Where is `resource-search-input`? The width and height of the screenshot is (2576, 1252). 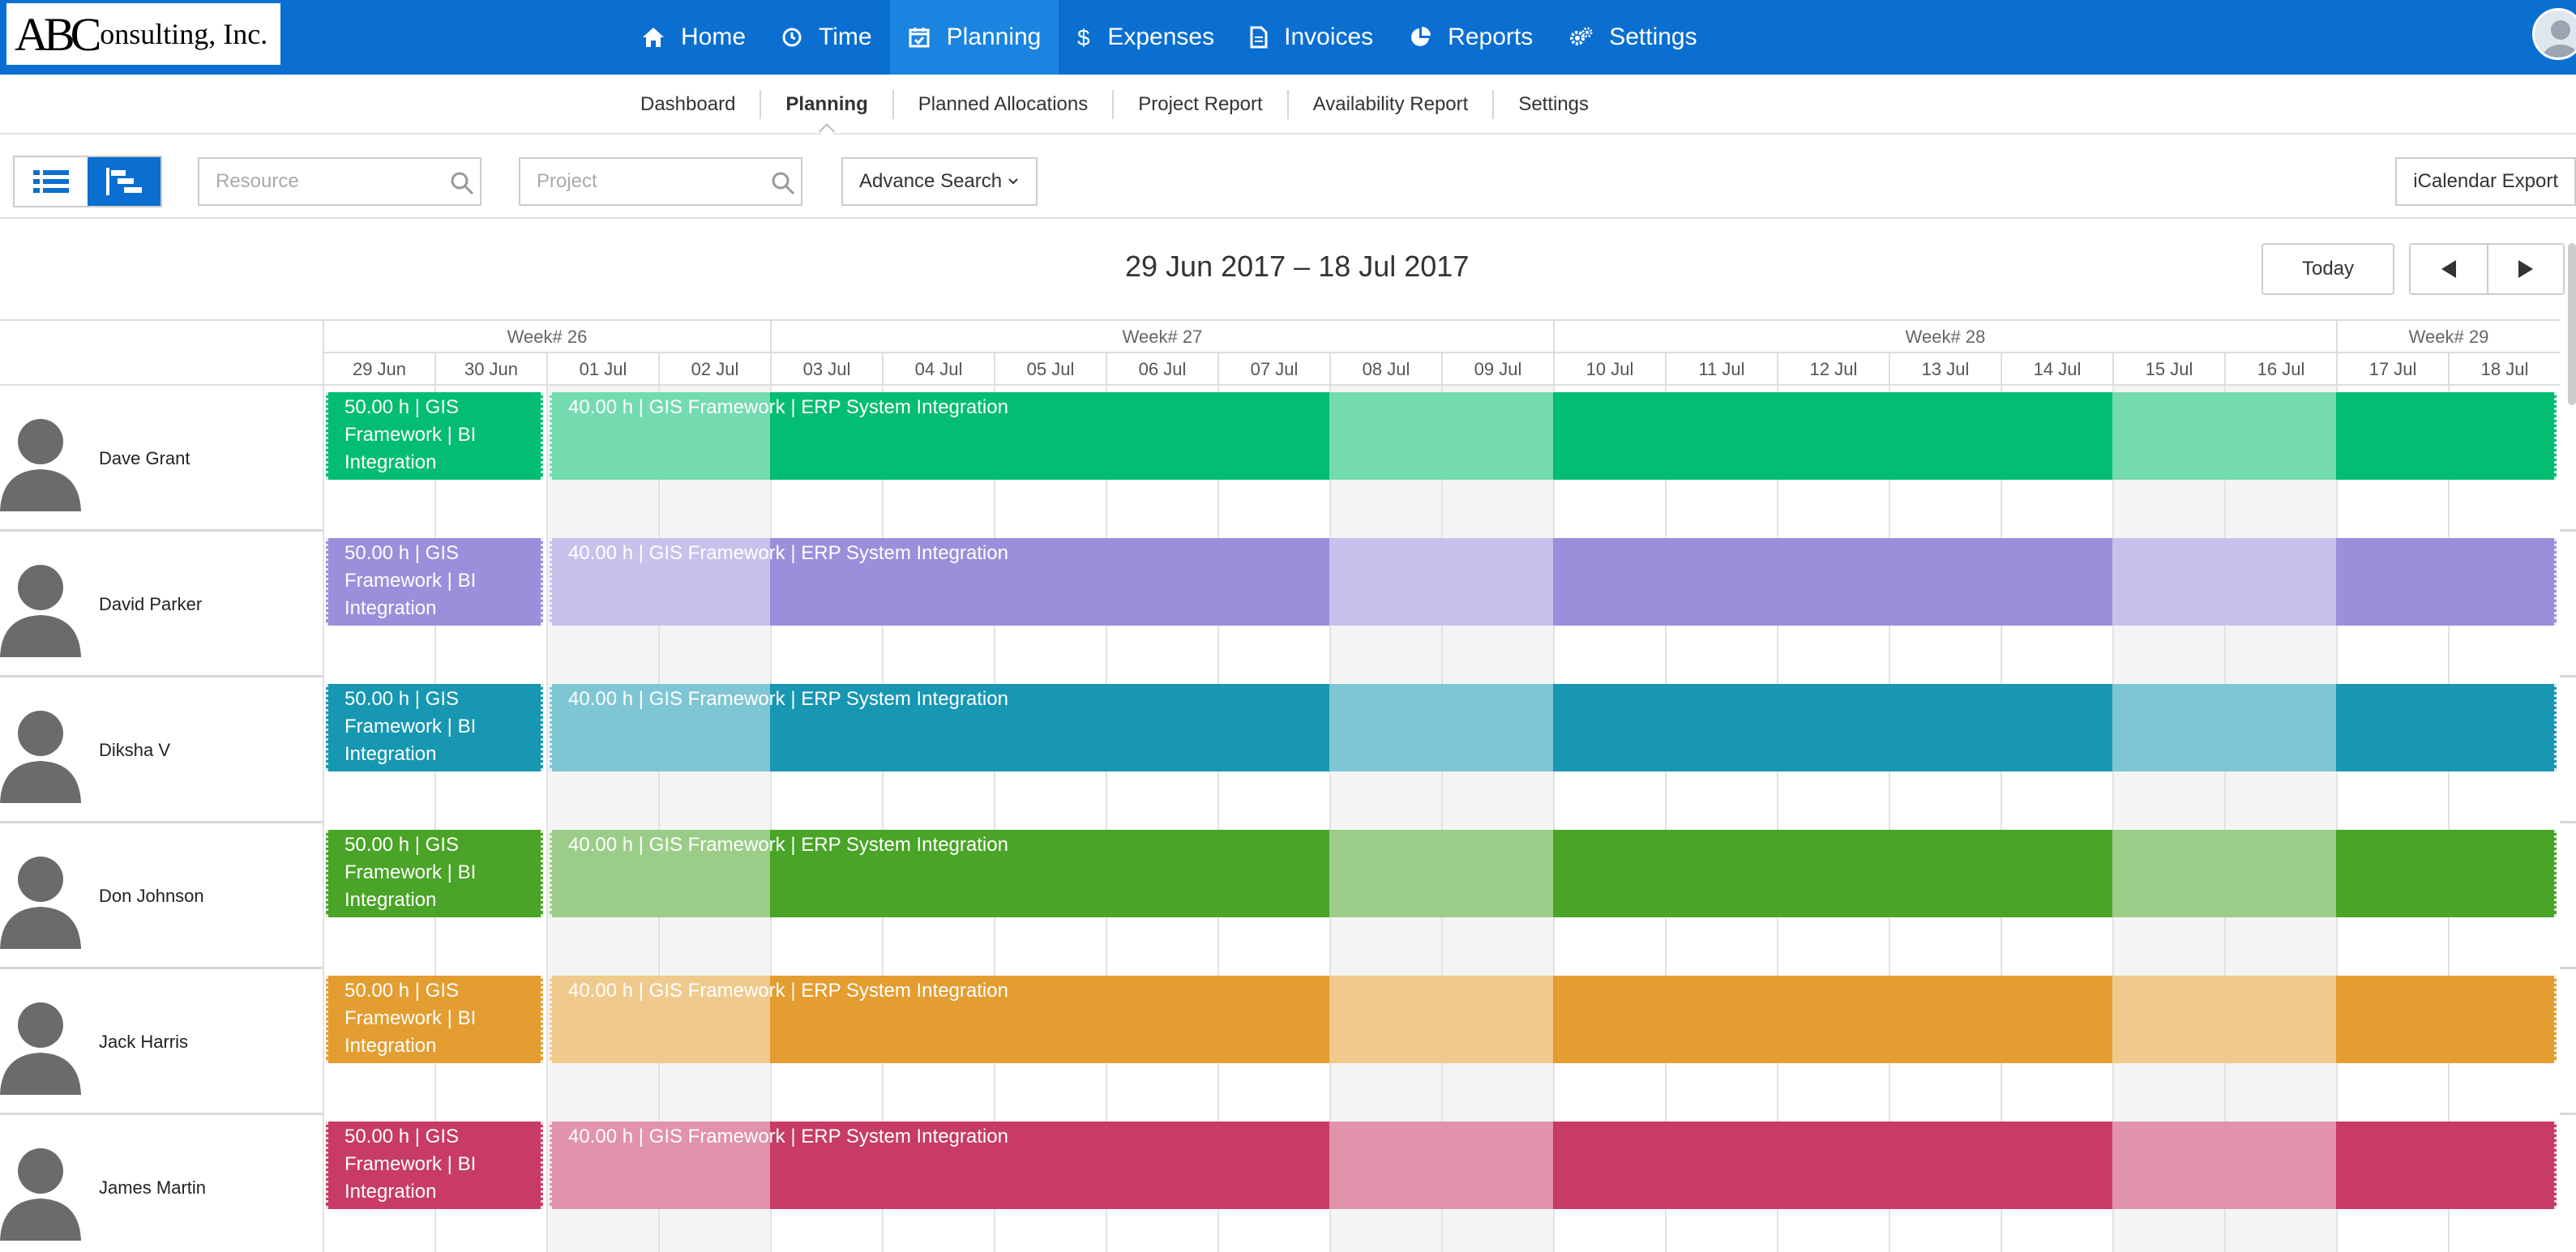 resource-search-input is located at coordinates (316, 181).